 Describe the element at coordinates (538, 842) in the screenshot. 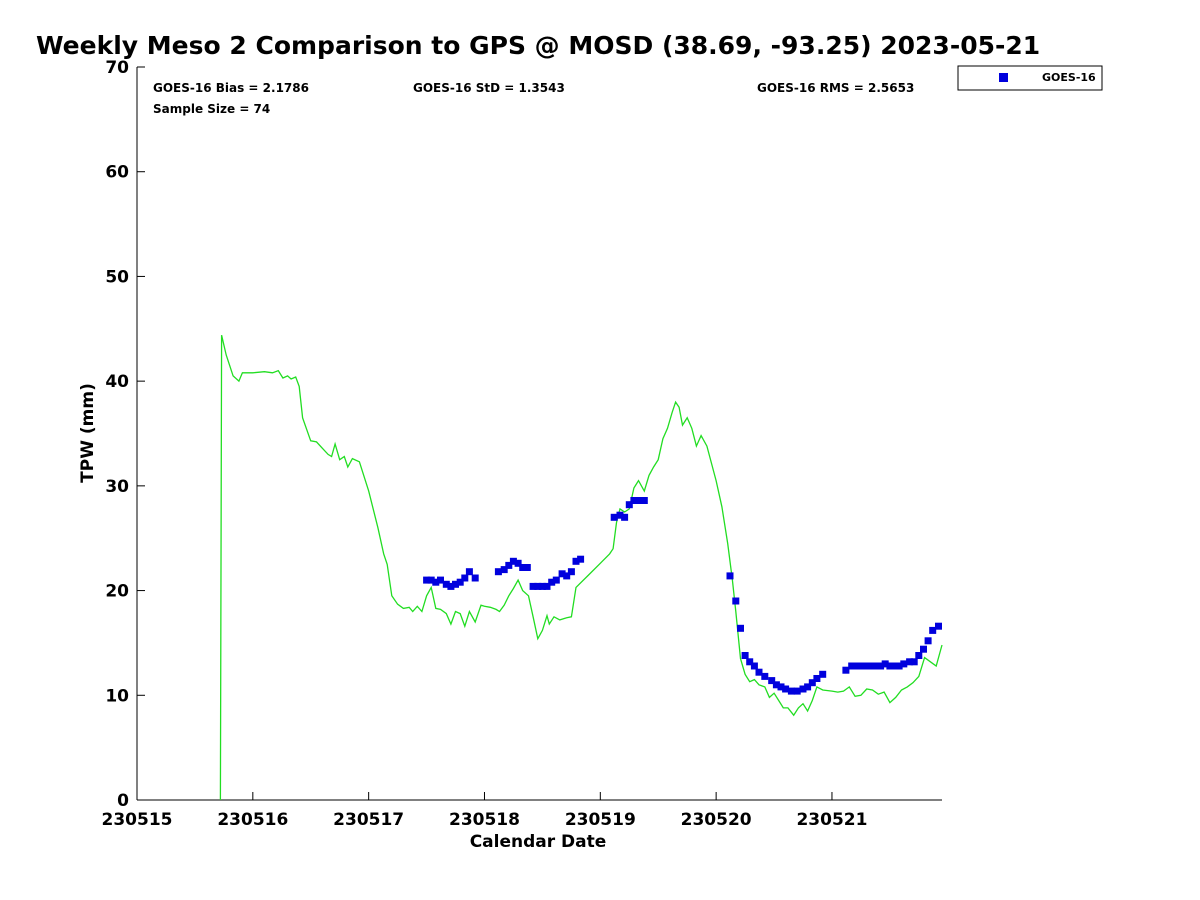

I see `x-axis-label: Calendar Date` at that location.